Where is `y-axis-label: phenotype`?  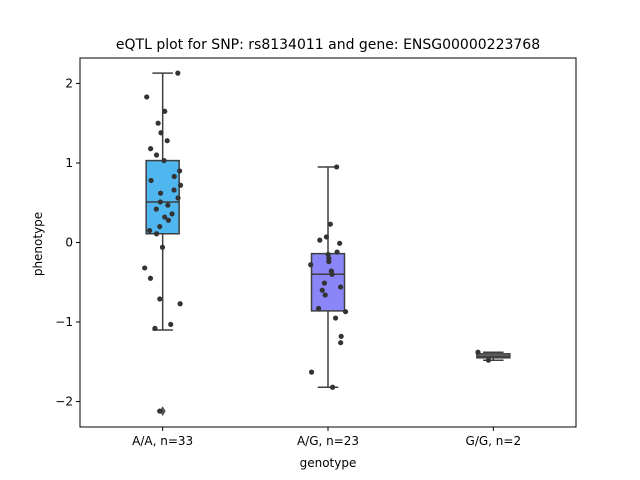
y-axis-label: phenotype is located at coordinates (38, 244).